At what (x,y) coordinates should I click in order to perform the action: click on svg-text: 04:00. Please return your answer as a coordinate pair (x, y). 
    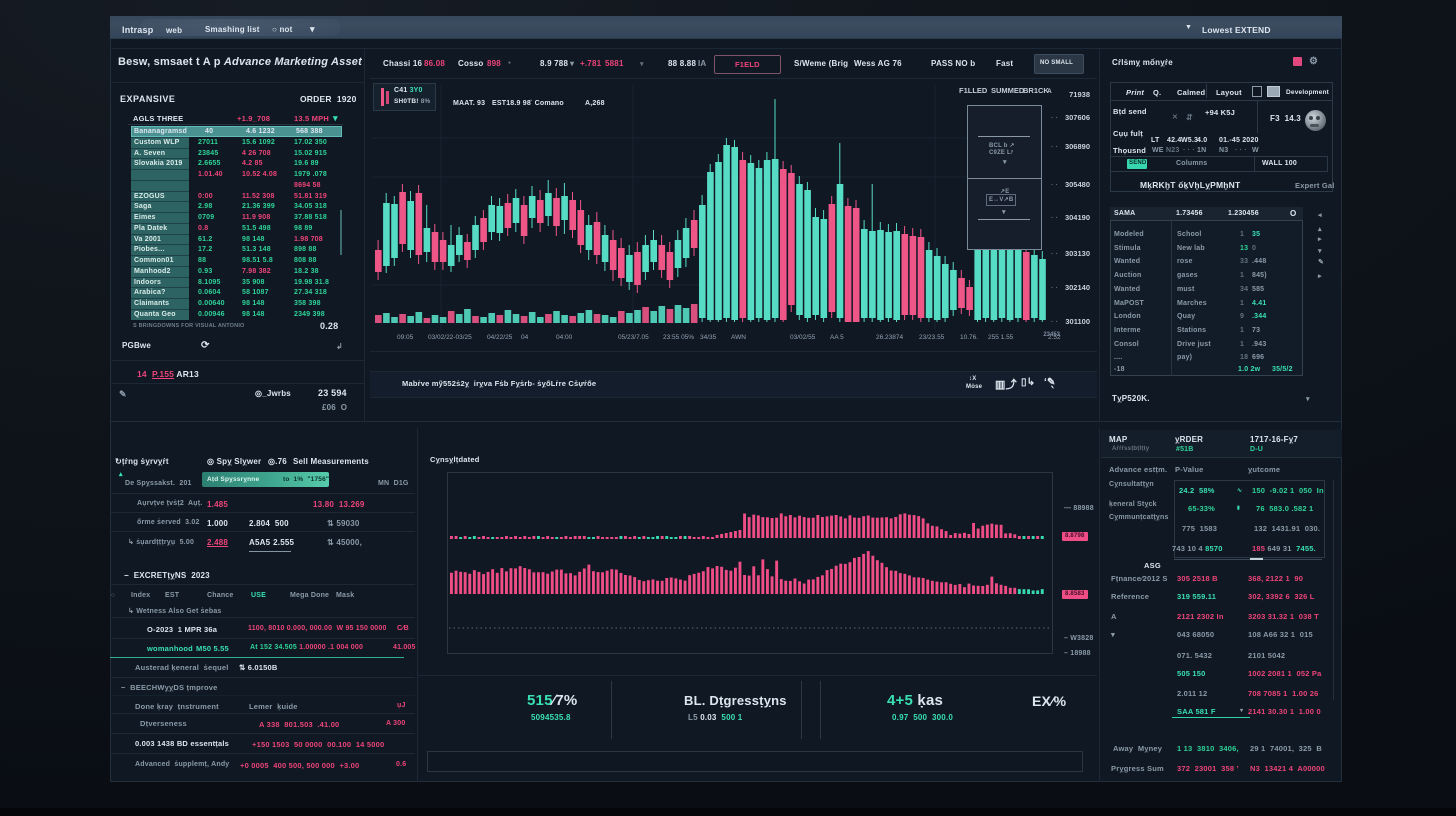
    Looking at the image, I should click on (564, 337).